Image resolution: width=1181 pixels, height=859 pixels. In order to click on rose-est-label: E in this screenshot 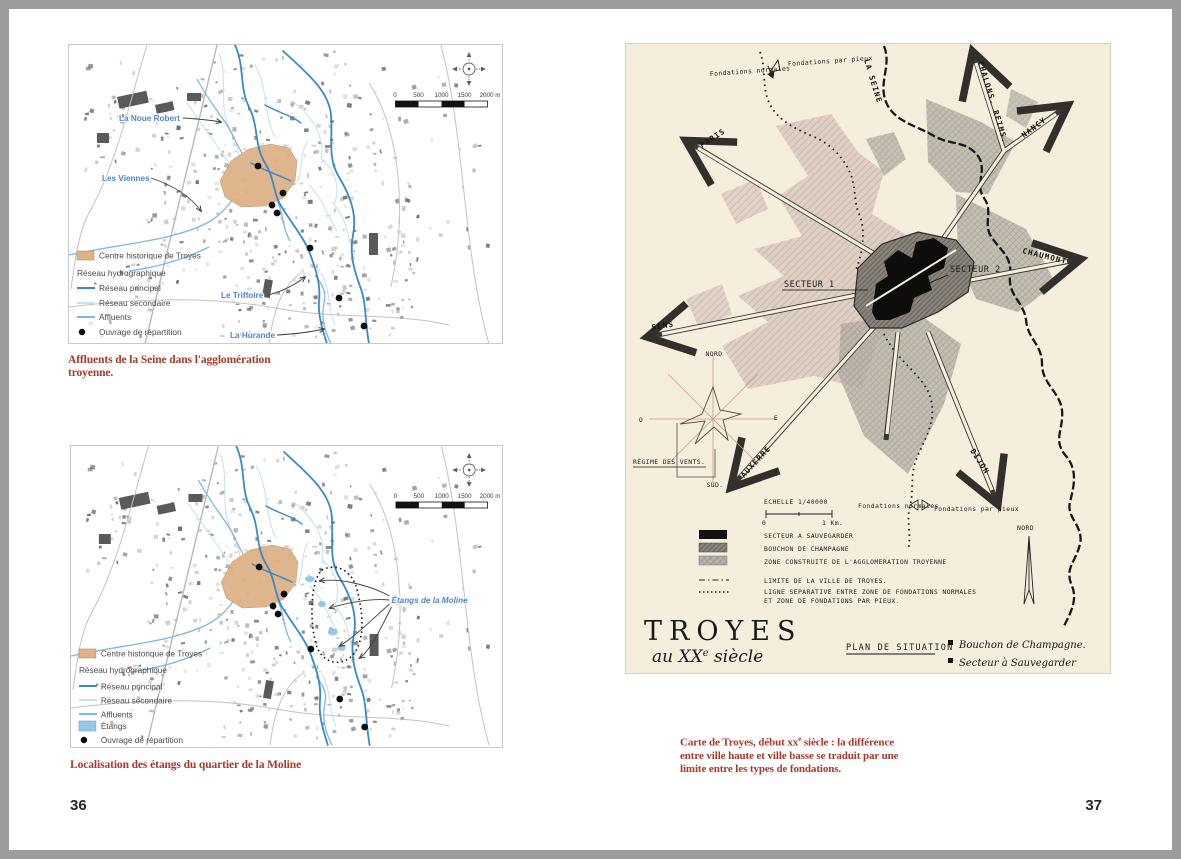, I will do `click(776, 418)`.